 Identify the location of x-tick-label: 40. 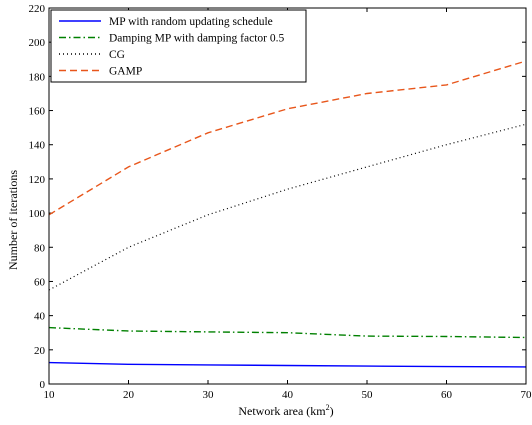
(288, 395).